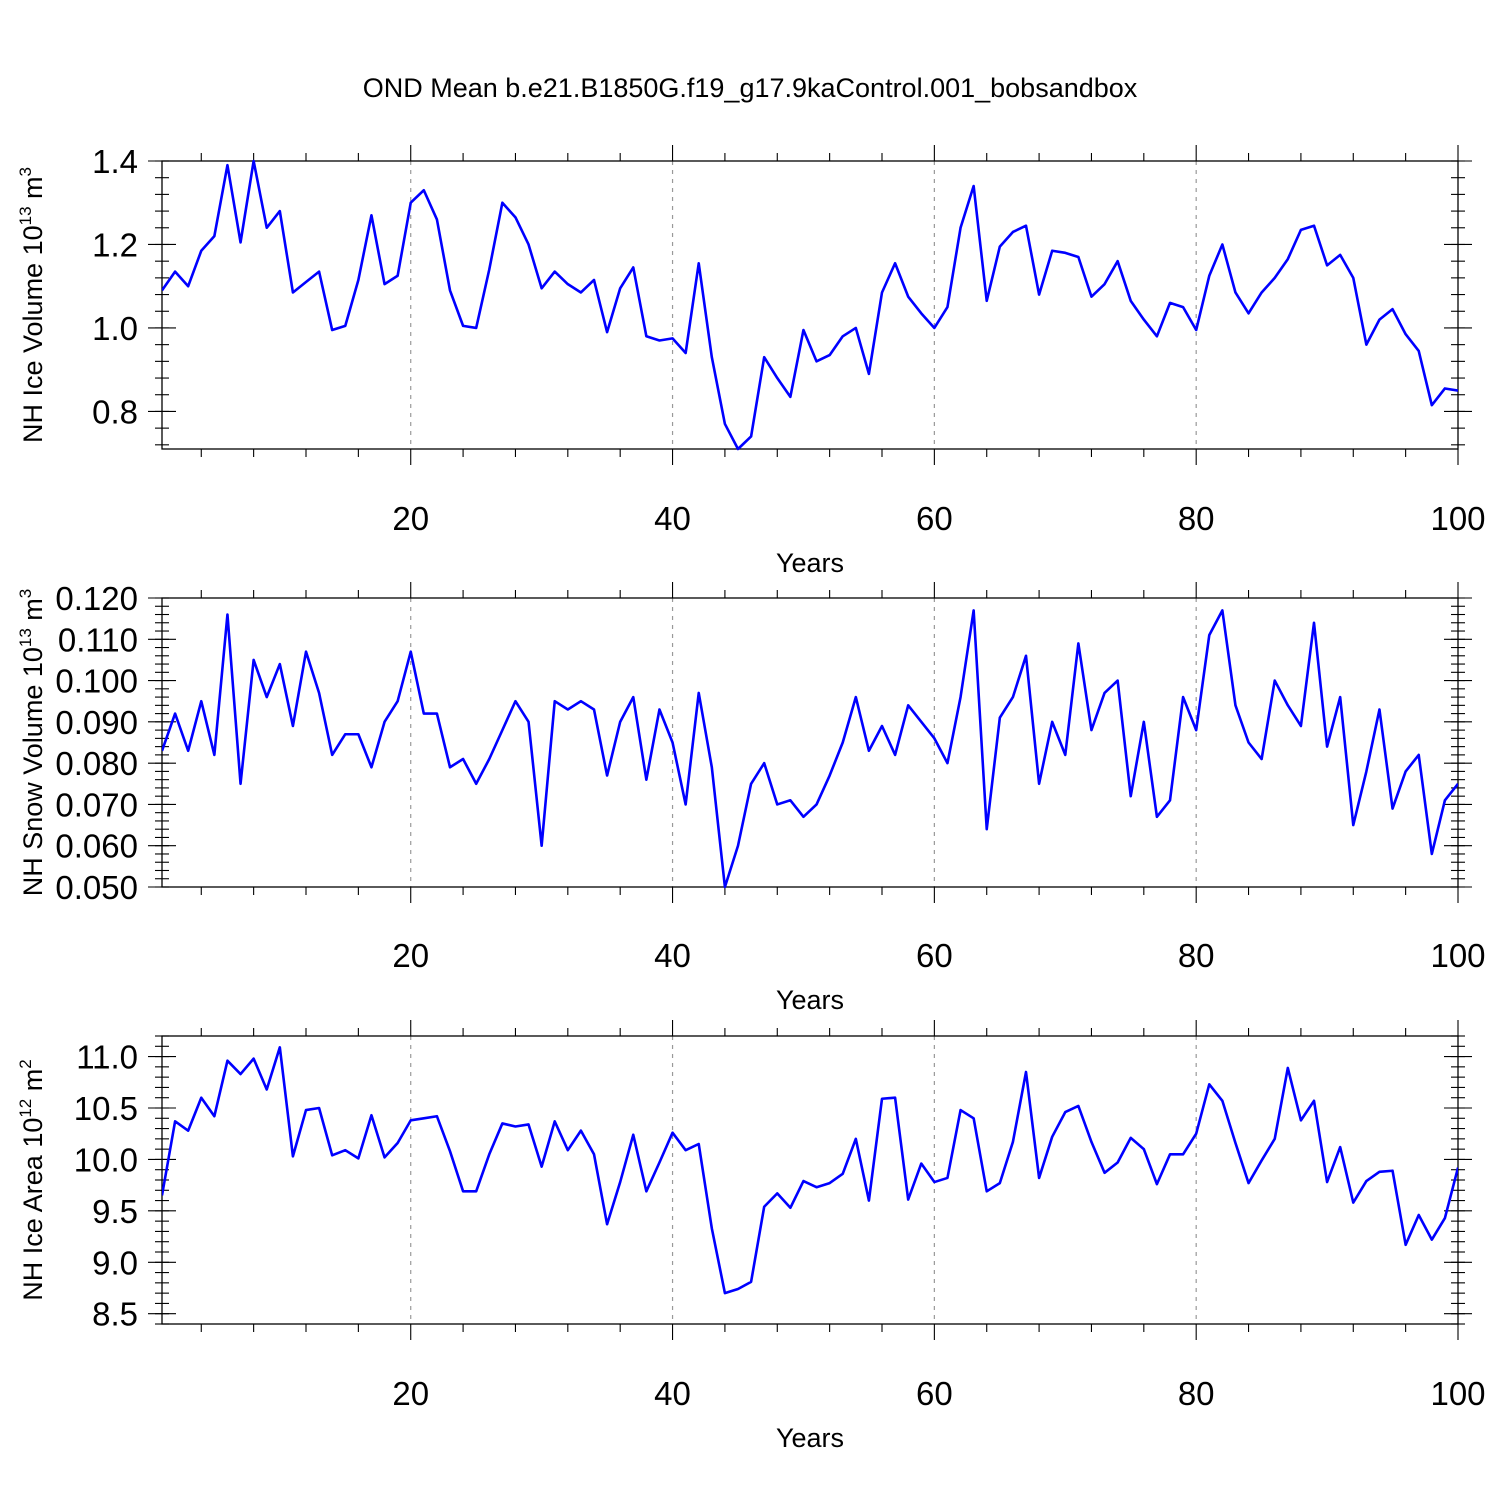 This screenshot has width=1500, height=1500. What do you see at coordinates (96, 598) in the screenshot?
I see `y-tick-label: 0.120` at bounding box center [96, 598].